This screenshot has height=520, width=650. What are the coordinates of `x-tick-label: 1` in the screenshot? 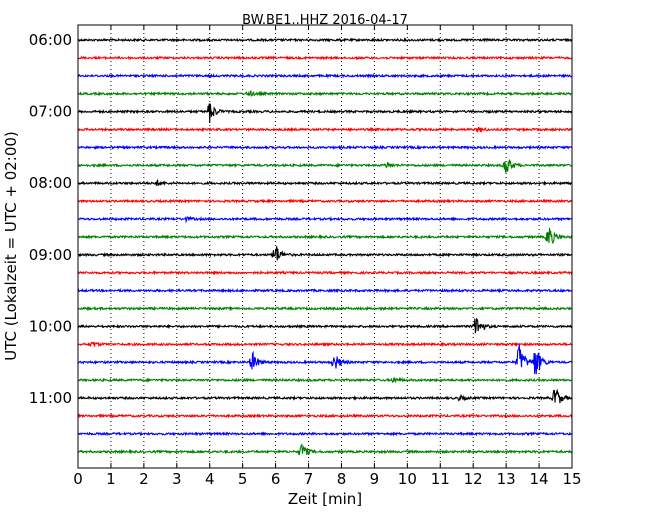 It's located at (111, 479).